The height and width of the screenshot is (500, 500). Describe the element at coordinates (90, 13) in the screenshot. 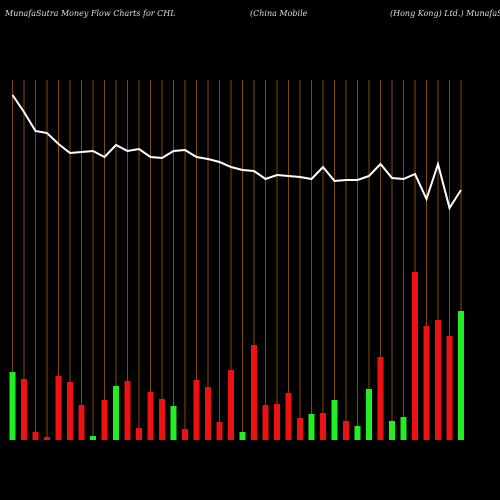

I see `chart-title: MunafaSutra Money Flow Charts for CHL` at that location.